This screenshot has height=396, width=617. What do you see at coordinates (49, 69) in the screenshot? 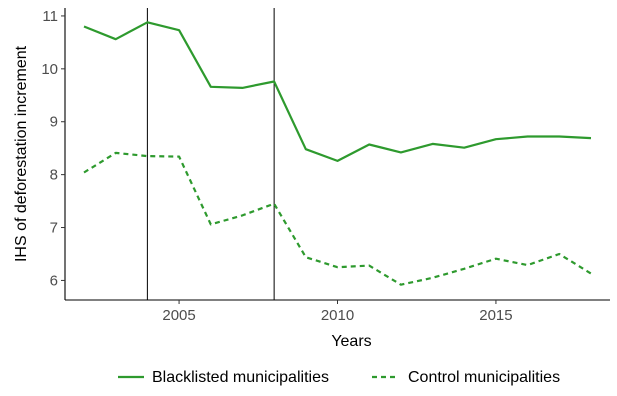
I see `y-tick-label: 10` at bounding box center [49, 69].